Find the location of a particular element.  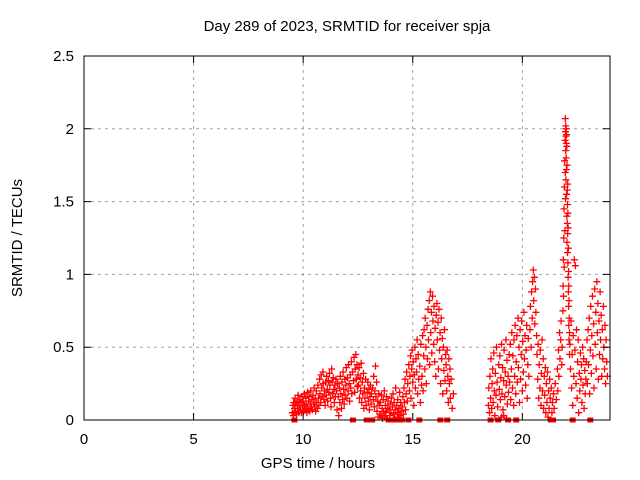

y-axis-label: SRMTID / TECUs is located at coordinates (17, 238).